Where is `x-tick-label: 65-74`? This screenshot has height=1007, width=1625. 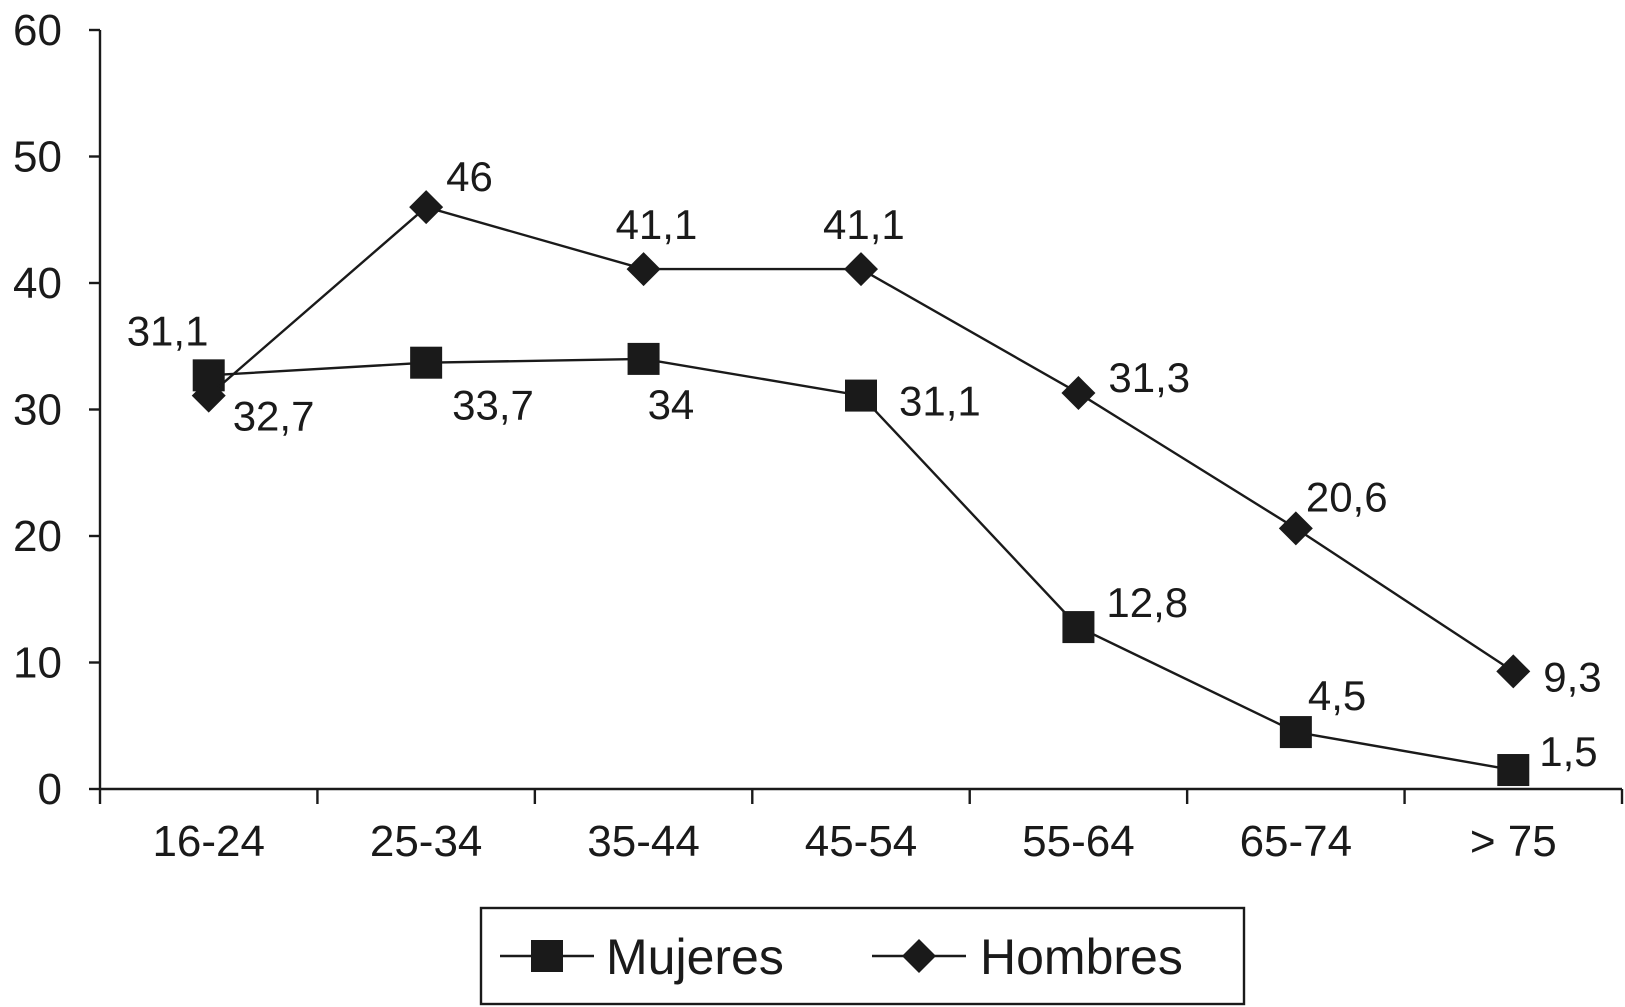 x-tick-label: 65-74 is located at coordinates (1296, 841).